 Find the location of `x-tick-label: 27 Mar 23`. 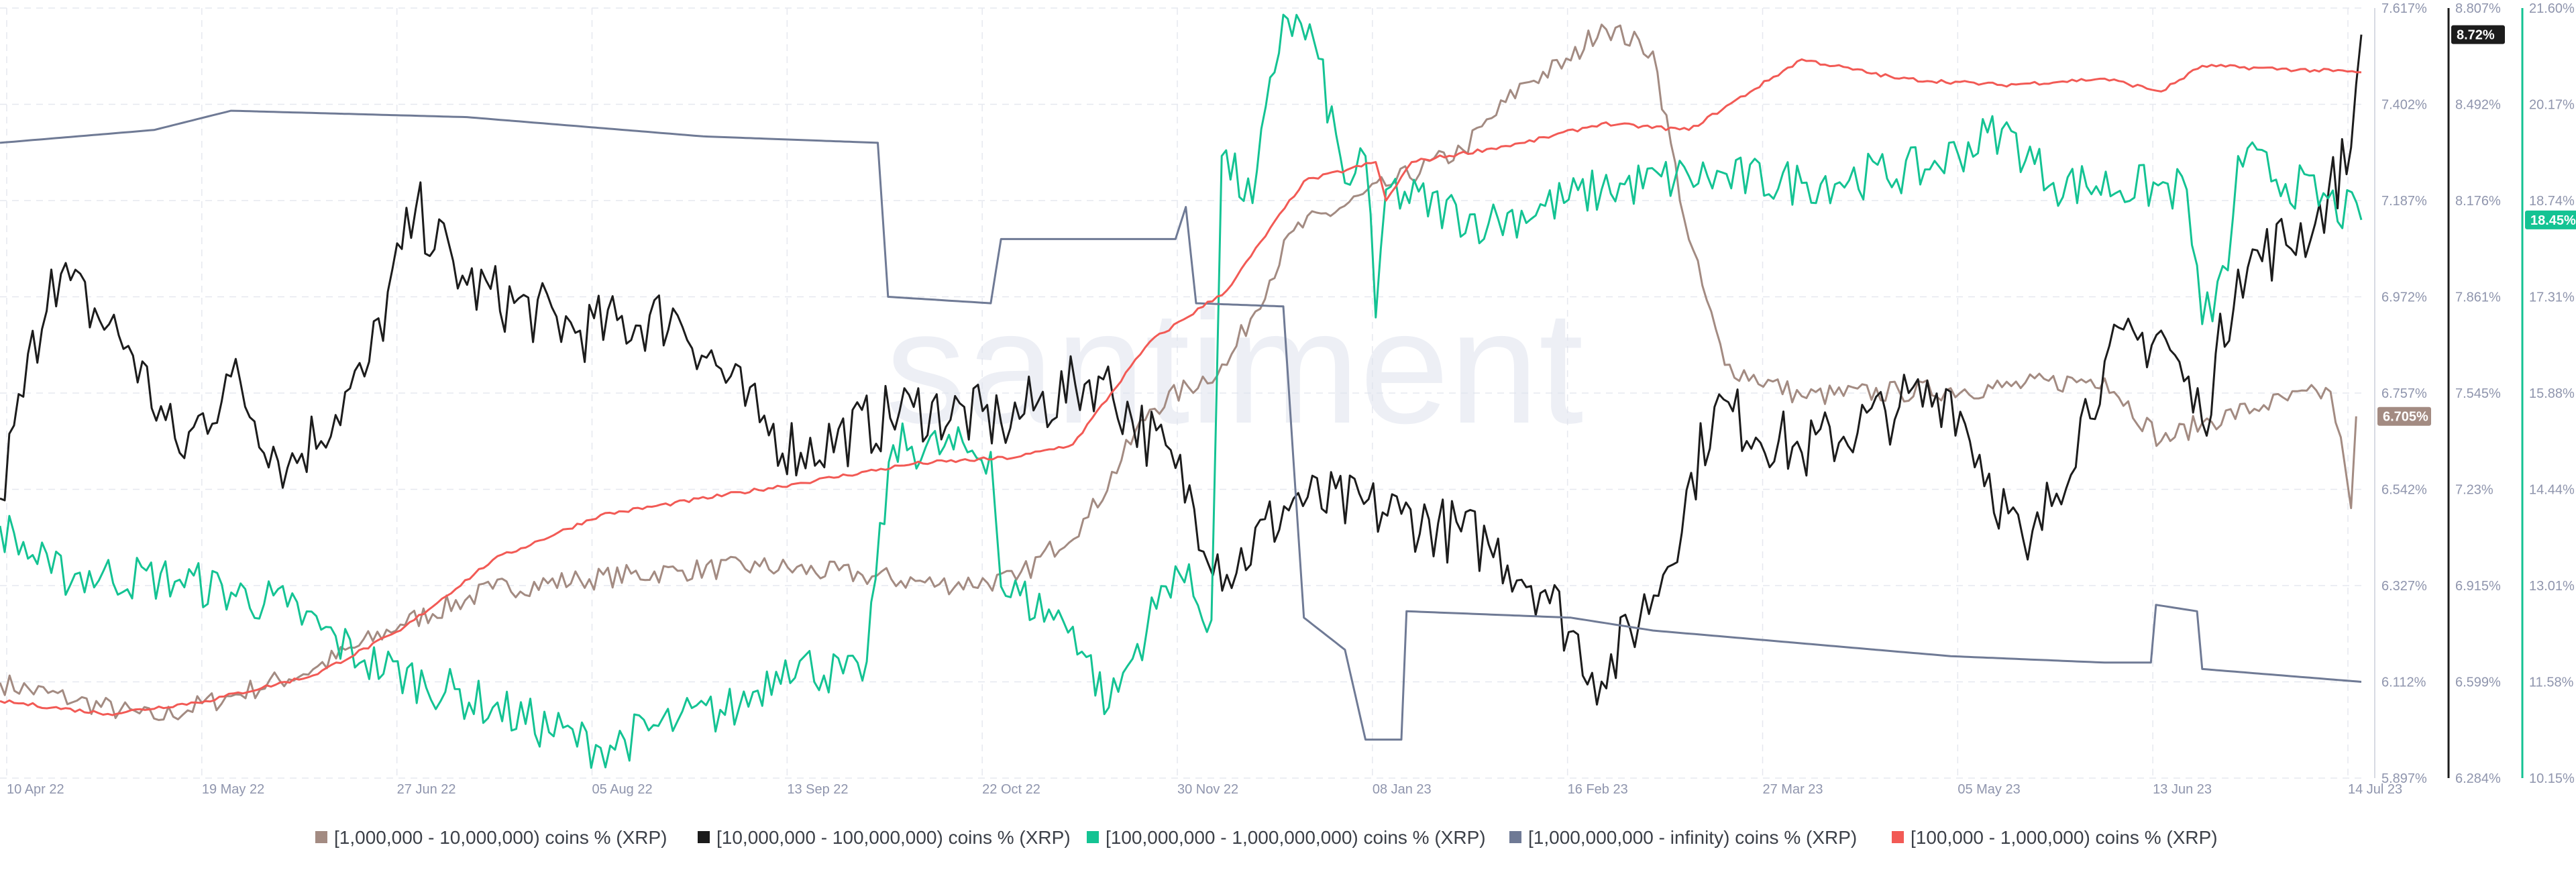

x-tick-label: 27 Mar 23 is located at coordinates (1793, 790).